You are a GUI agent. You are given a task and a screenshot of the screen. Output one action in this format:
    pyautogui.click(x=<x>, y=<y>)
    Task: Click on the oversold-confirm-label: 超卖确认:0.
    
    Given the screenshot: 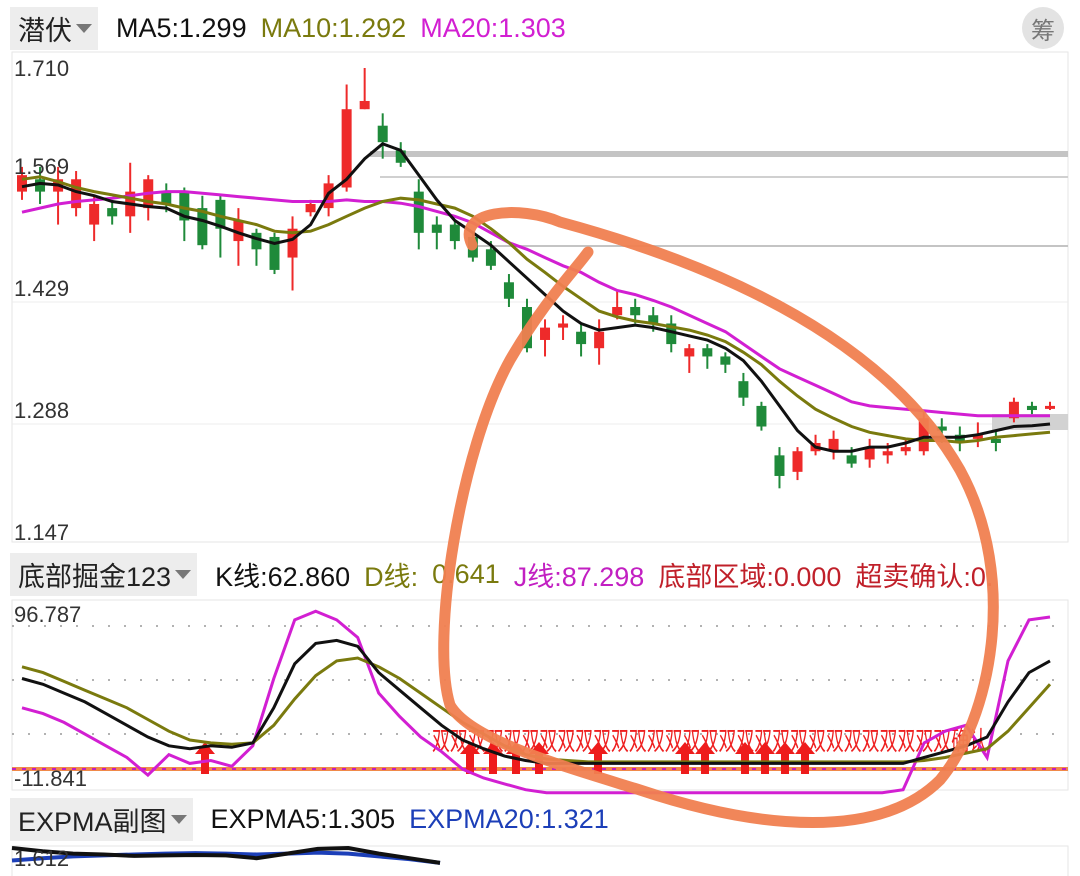 What is the action you would take?
    pyautogui.click(x=924, y=576)
    